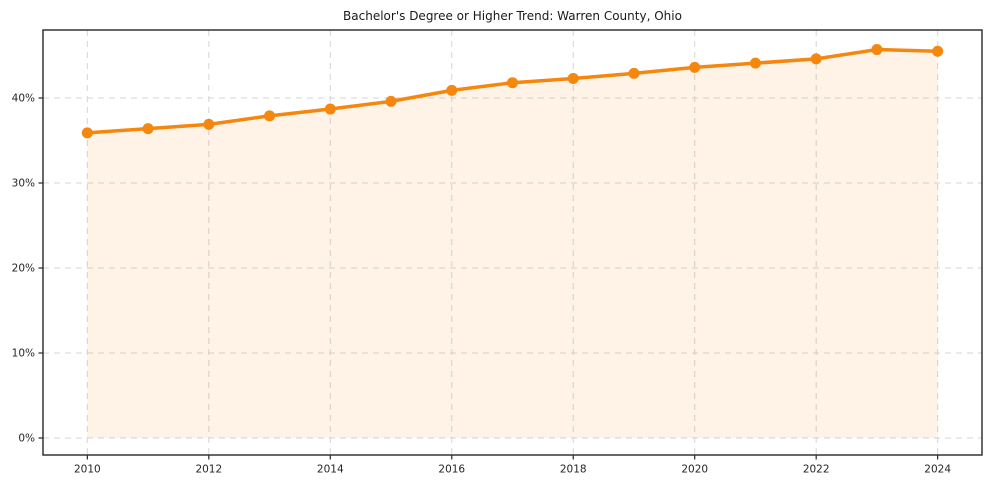 The width and height of the screenshot is (989, 490). What do you see at coordinates (148, 129) in the screenshot?
I see `data-point-2011` at bounding box center [148, 129].